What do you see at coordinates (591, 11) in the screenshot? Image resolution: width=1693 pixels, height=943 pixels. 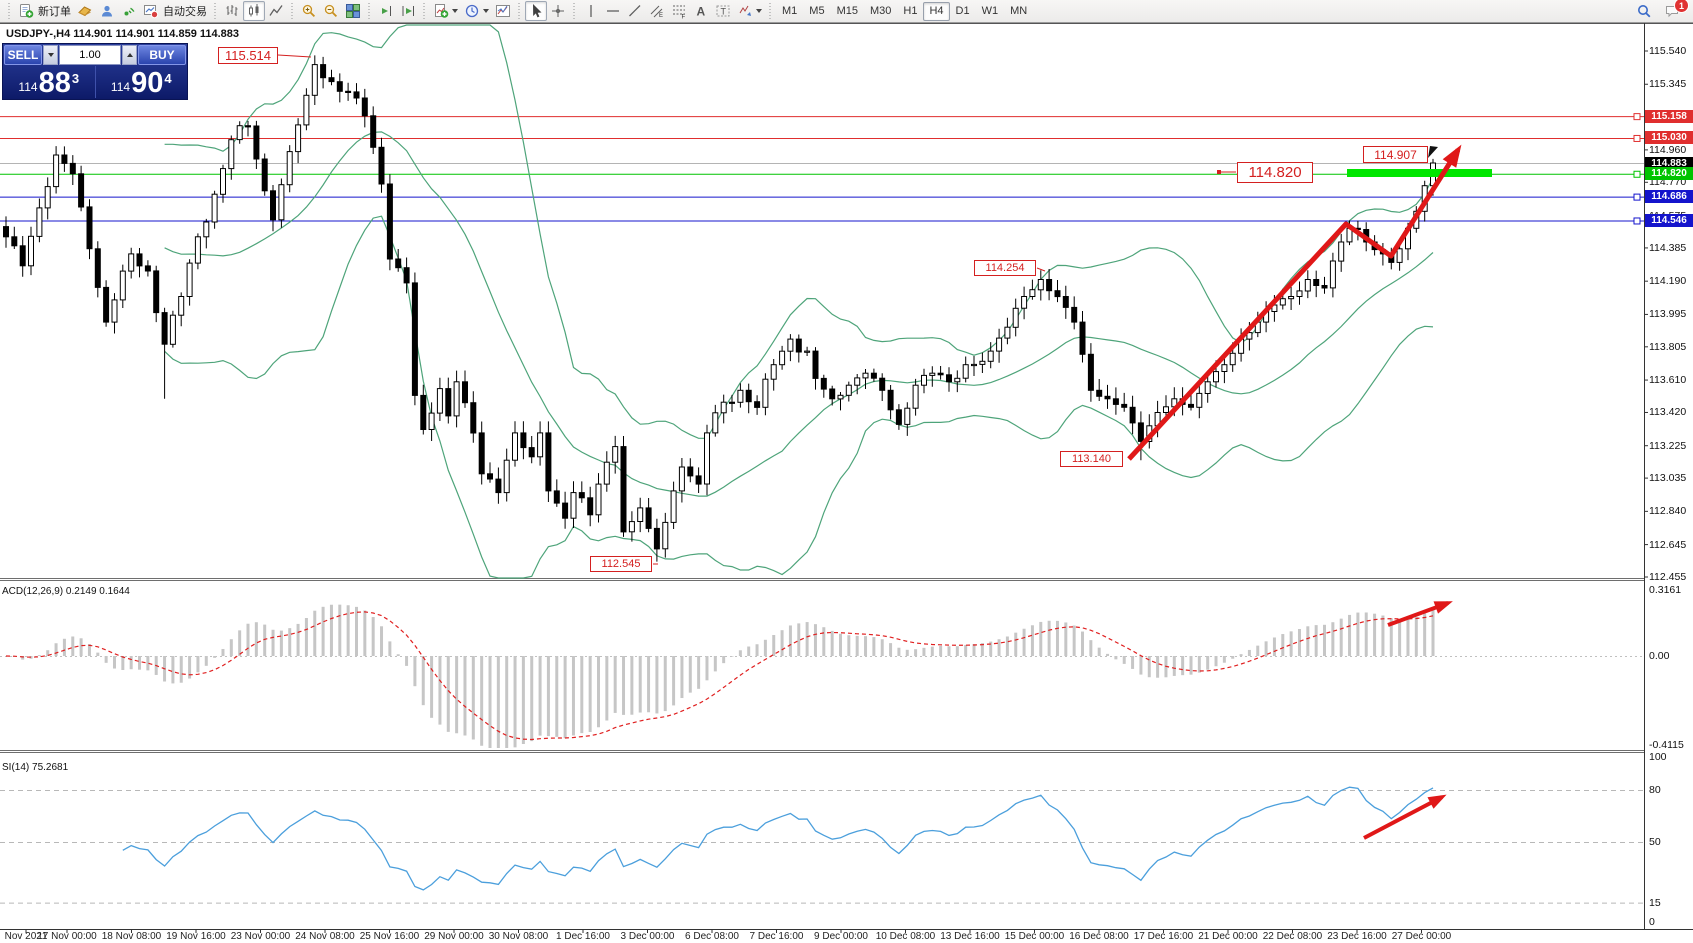 I see `vertical-line-button` at bounding box center [591, 11].